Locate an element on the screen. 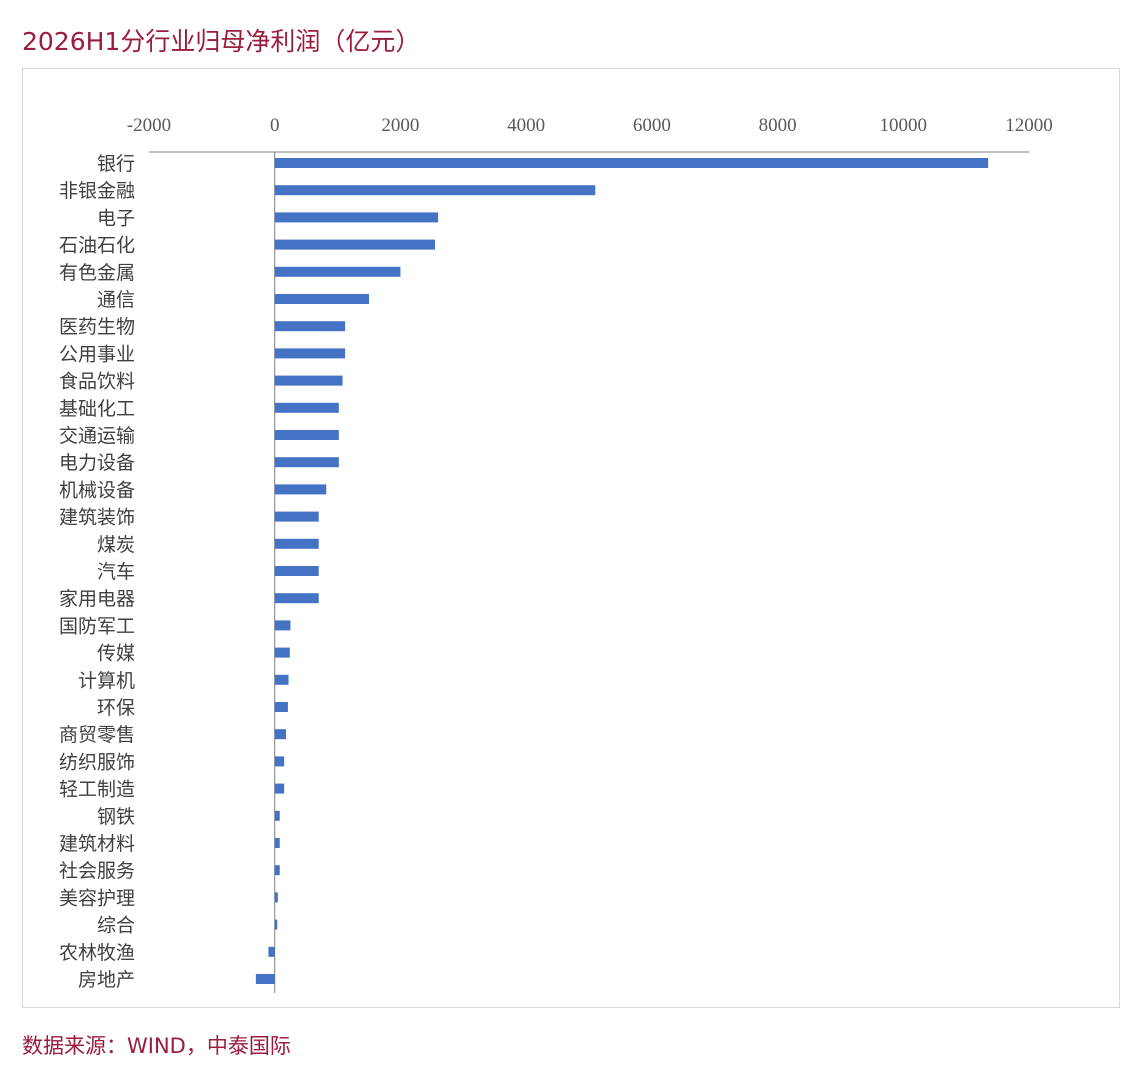  category-label: 非银金融 is located at coordinates (97, 191).